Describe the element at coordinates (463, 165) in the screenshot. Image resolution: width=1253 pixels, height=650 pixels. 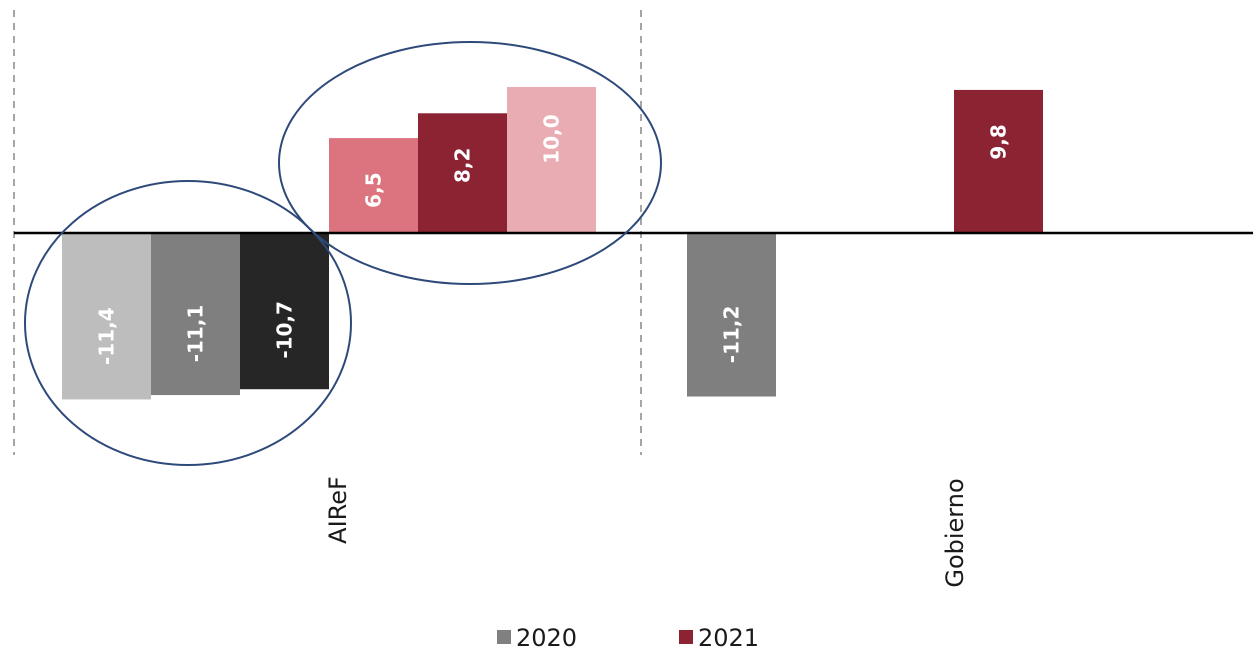
I see `bar-value-label: 8,2` at that location.